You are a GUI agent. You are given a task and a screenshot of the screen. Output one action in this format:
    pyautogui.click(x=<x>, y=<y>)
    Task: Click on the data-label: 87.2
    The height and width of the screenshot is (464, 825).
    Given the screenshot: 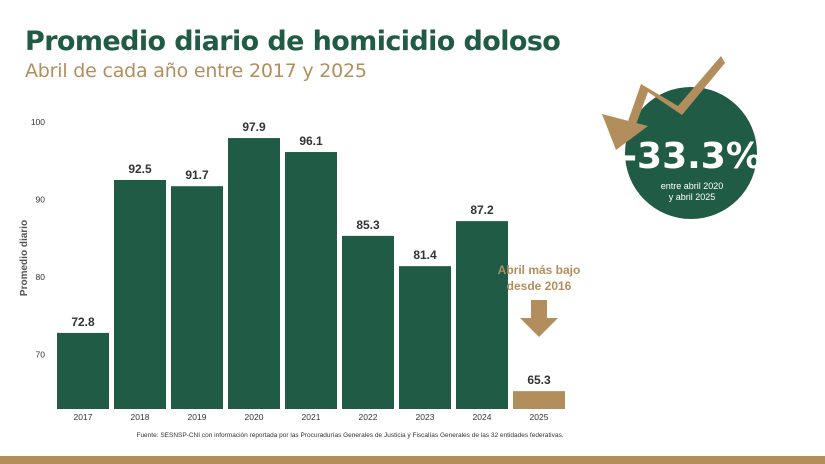 What is the action you would take?
    pyautogui.click(x=482, y=210)
    